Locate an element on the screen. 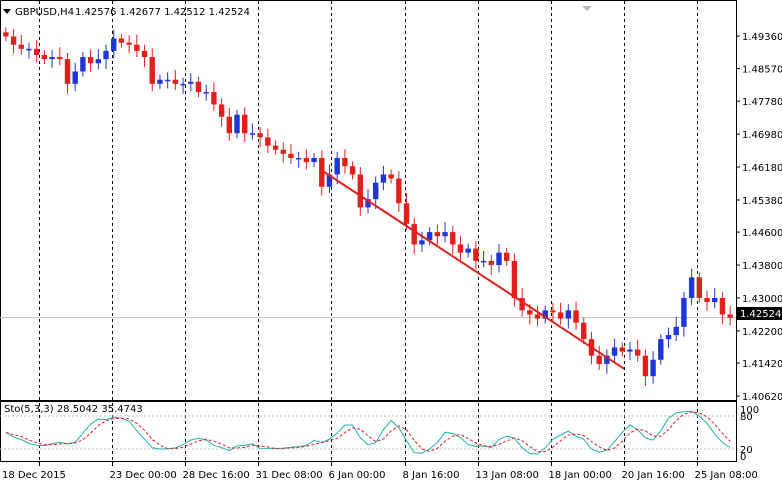 This screenshot has width=782, height=485. price-tick-label: 1.43000 is located at coordinates (762, 299).